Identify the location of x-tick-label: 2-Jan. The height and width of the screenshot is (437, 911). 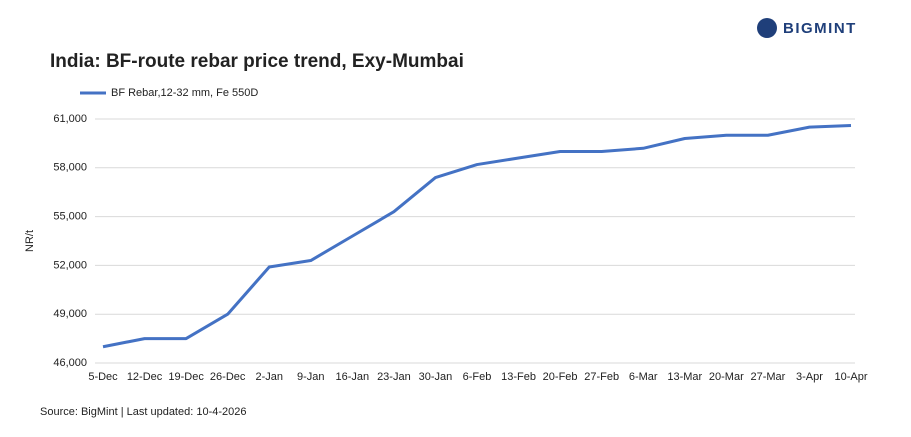
(269, 377).